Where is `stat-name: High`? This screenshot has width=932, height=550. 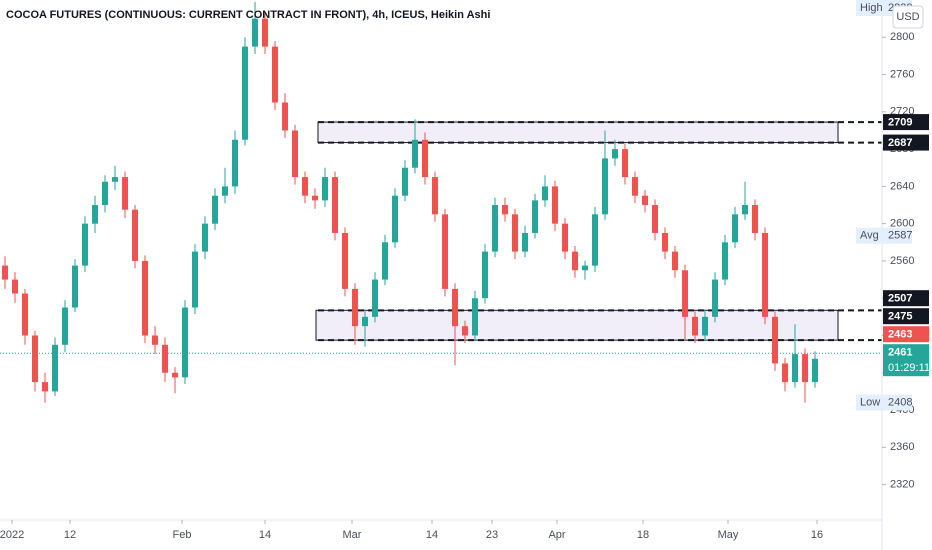
stat-name: High is located at coordinates (871, 8).